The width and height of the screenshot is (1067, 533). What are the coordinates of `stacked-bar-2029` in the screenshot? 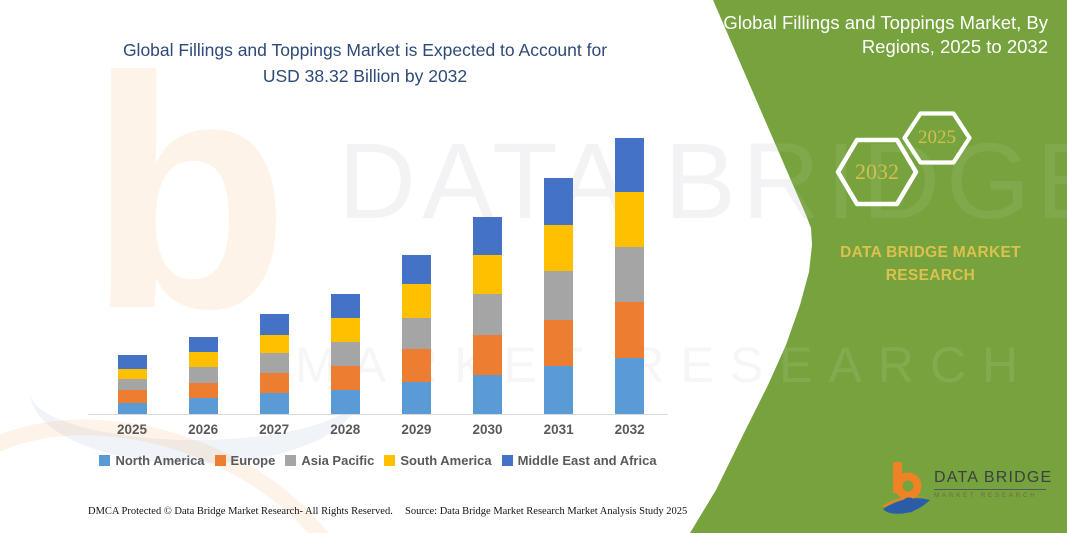 It's located at (416, 334).